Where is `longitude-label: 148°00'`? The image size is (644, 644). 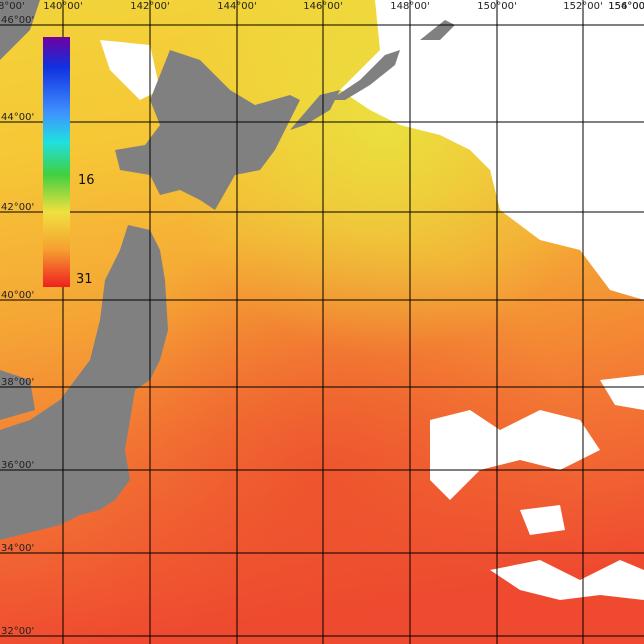
longitude-label: 148°00' is located at coordinates (410, 6).